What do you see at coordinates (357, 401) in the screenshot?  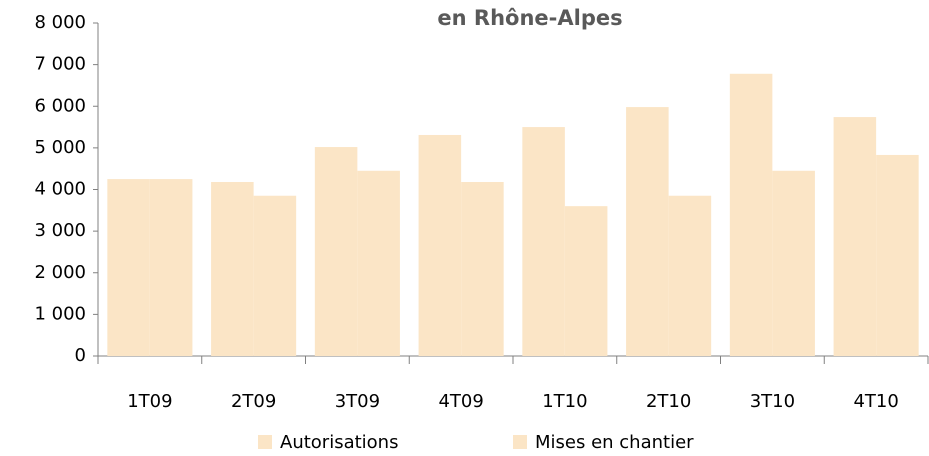 I see `x-tick-label: 3T09` at bounding box center [357, 401].